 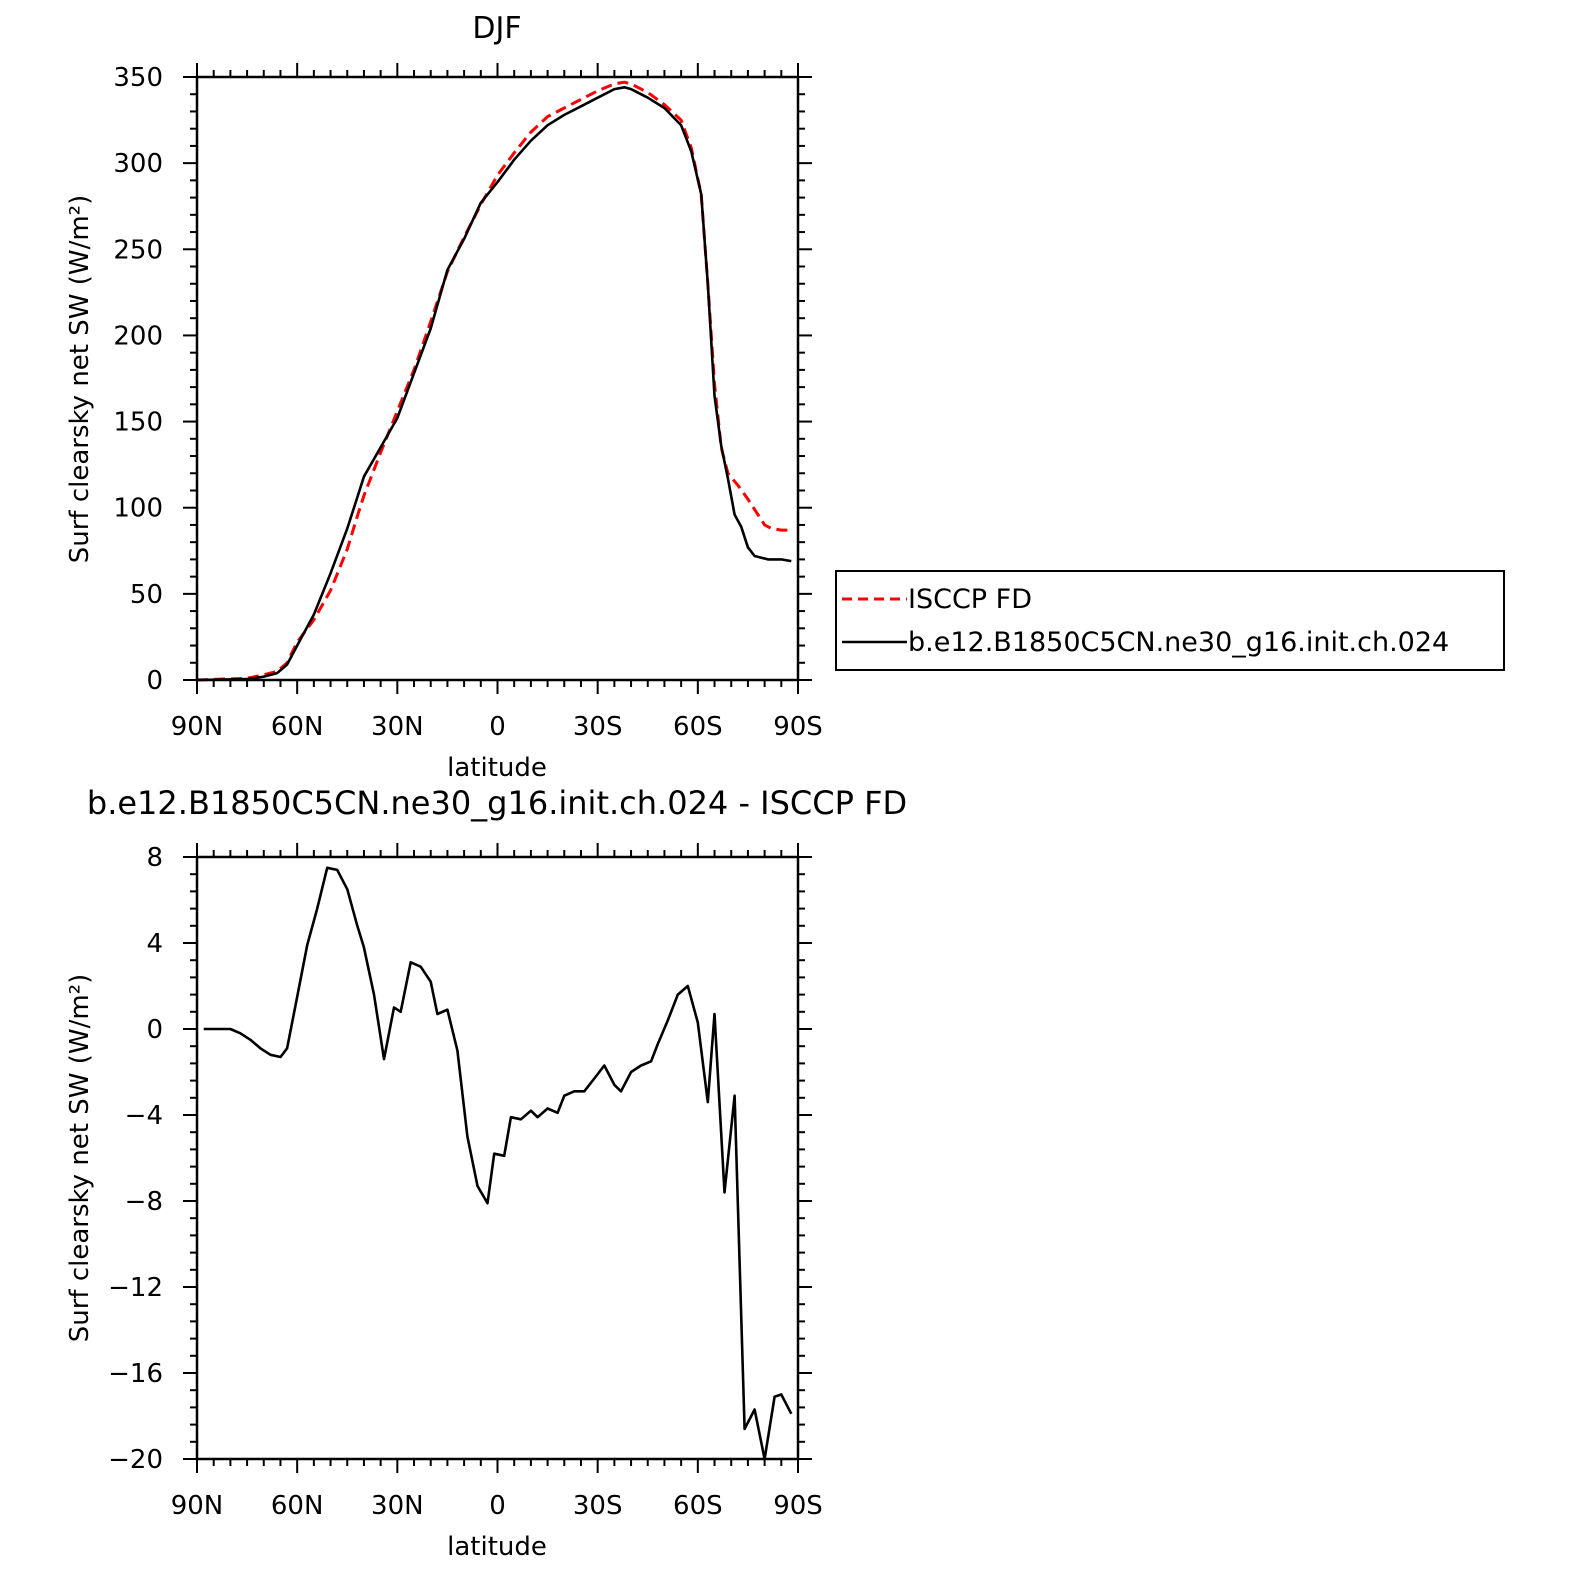 I want to click on y-tick-label: 150, so click(x=138, y=423).